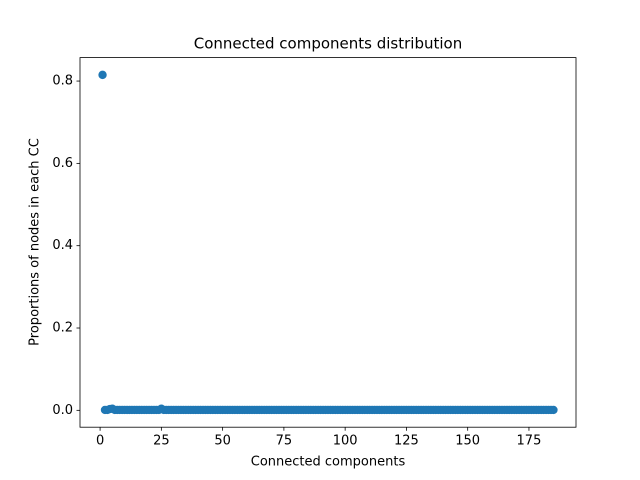  What do you see at coordinates (345, 441) in the screenshot?
I see `x-tick-label: 100` at bounding box center [345, 441].